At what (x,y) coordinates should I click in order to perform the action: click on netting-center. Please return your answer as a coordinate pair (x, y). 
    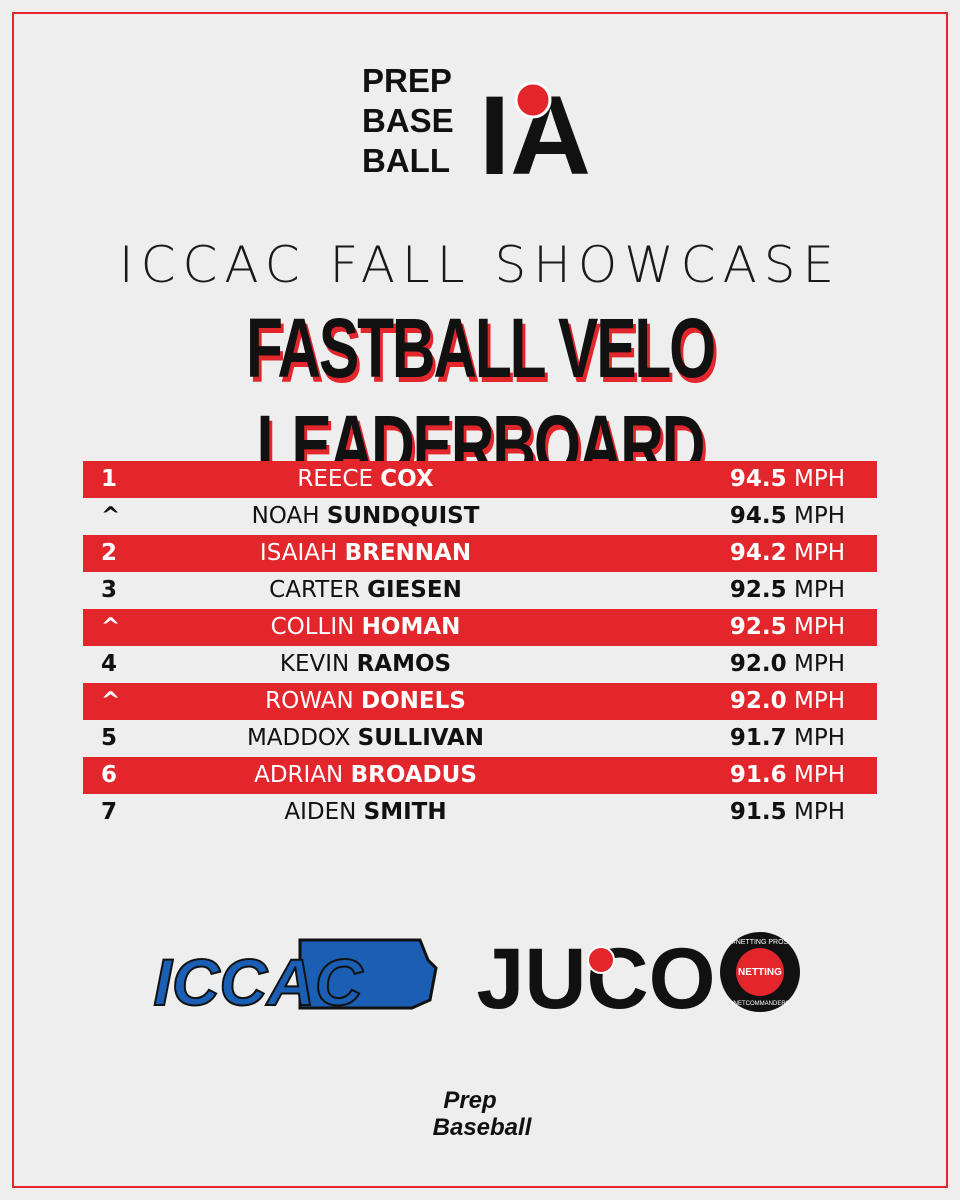
    Looking at the image, I should click on (760, 972).